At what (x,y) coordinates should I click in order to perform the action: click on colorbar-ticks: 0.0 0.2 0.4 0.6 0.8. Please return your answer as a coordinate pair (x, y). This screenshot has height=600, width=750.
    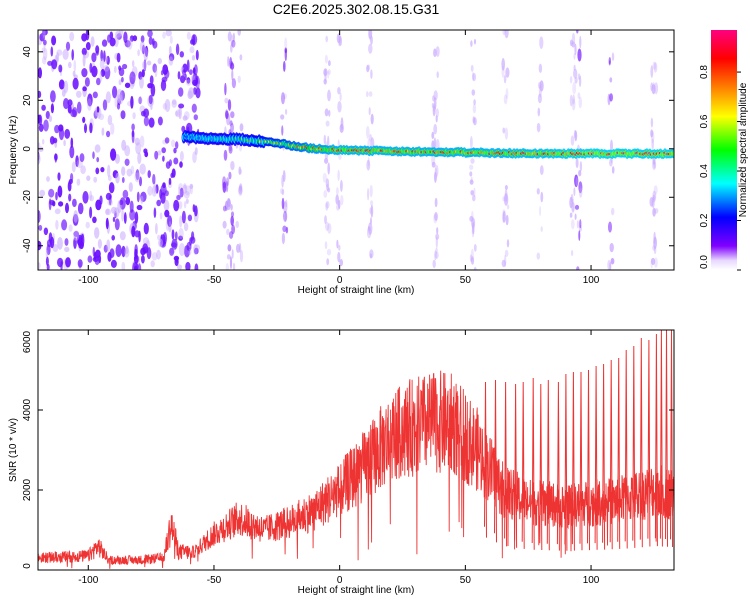
    Looking at the image, I should click on (720, 168).